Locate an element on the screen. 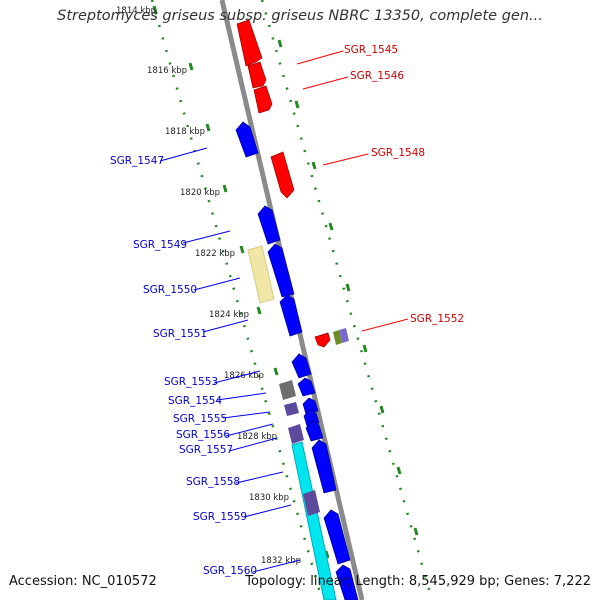 Image resolution: width=600 pixels, height=600 pixels. kbp-label: 1822 kbp is located at coordinates (215, 254).